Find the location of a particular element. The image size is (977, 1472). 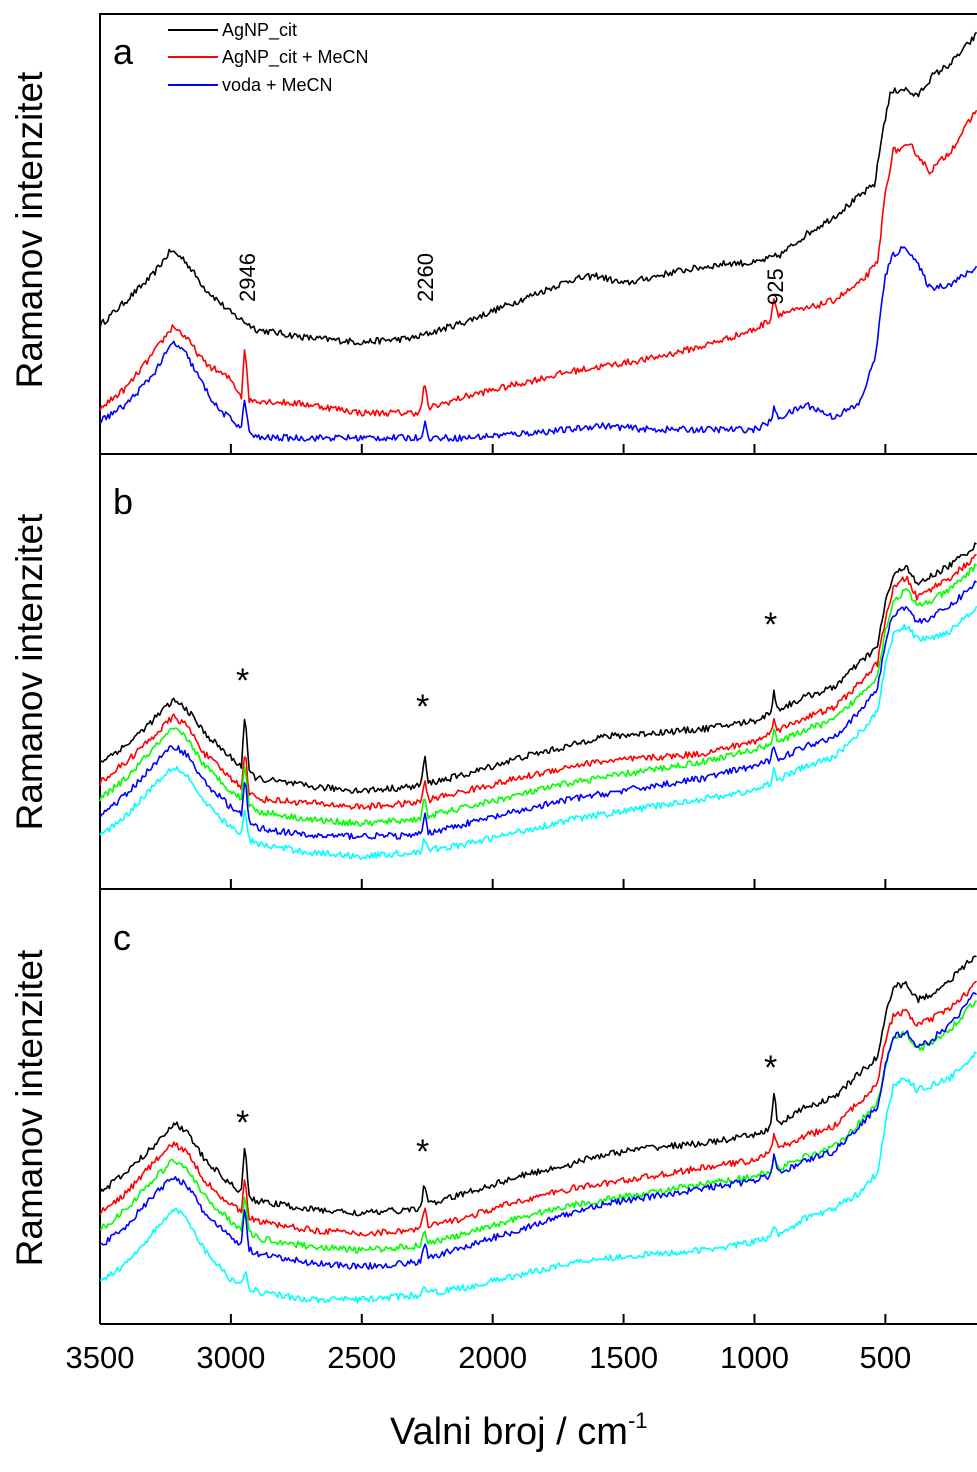

legend-label-voda-mecn: voda + MeCN is located at coordinates (277, 85).